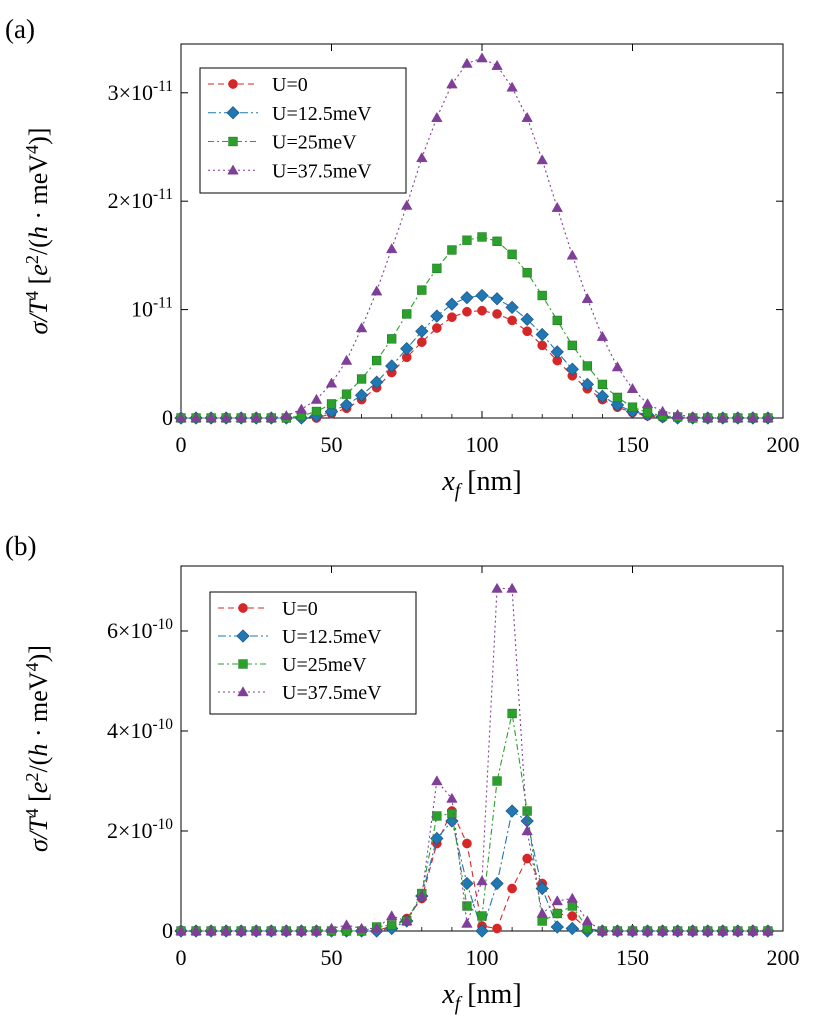 The width and height of the screenshot is (831, 1025). Describe the element at coordinates (290, 85) in the screenshot. I see `legend-label: U=0` at that location.